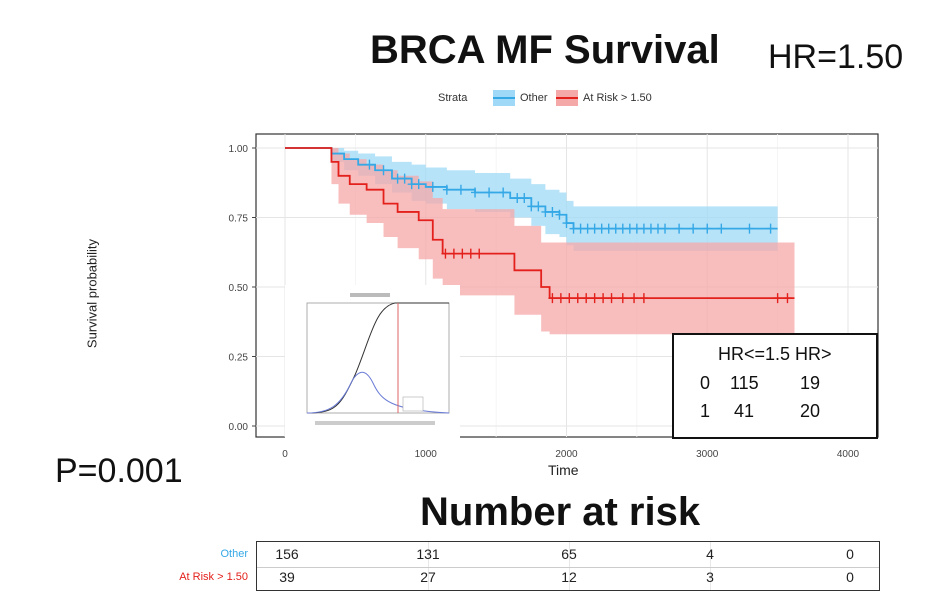 The image size is (934, 600). What do you see at coordinates (705, 383) in the screenshot?
I see `hr-row-label: 0` at bounding box center [705, 383].